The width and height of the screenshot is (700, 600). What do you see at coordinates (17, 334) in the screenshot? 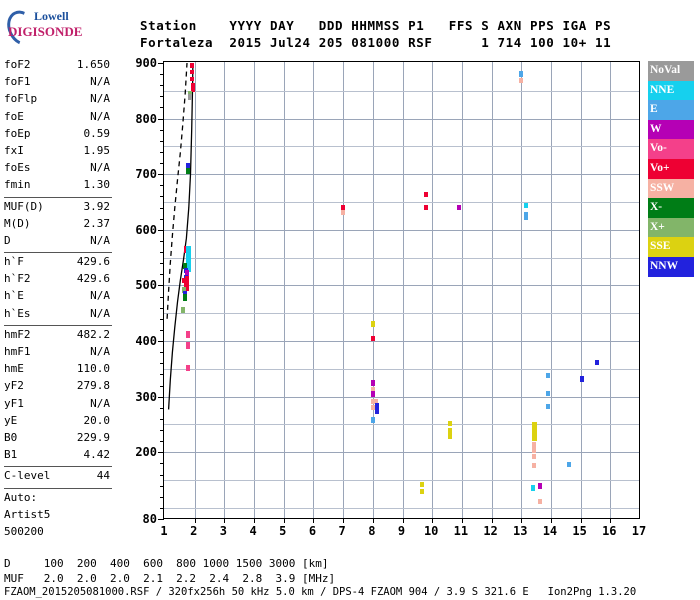
I see `param-label: hmF2` at bounding box center [17, 334].